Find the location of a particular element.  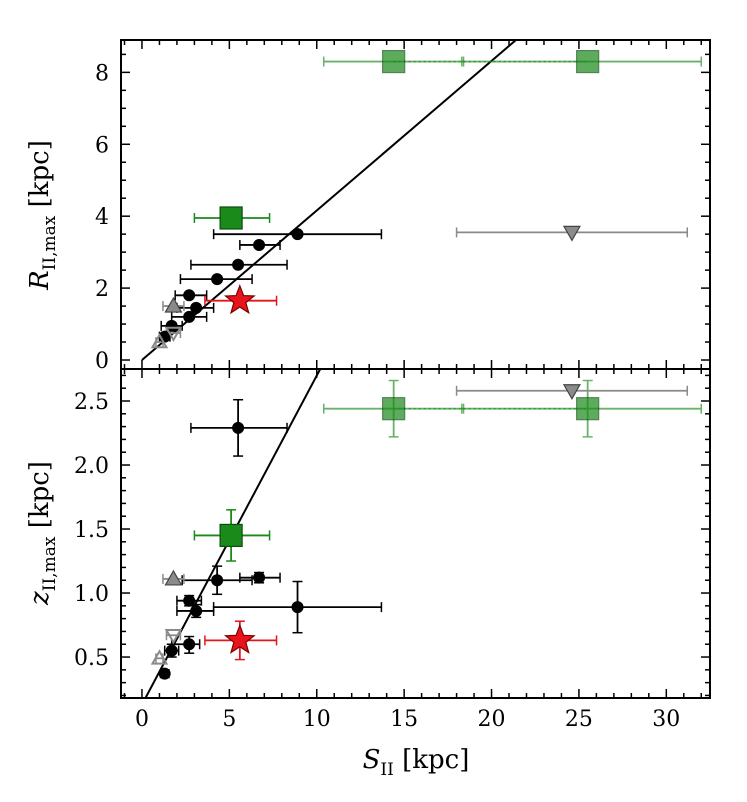

x-tick-label: 0 is located at coordinates (142, 719).